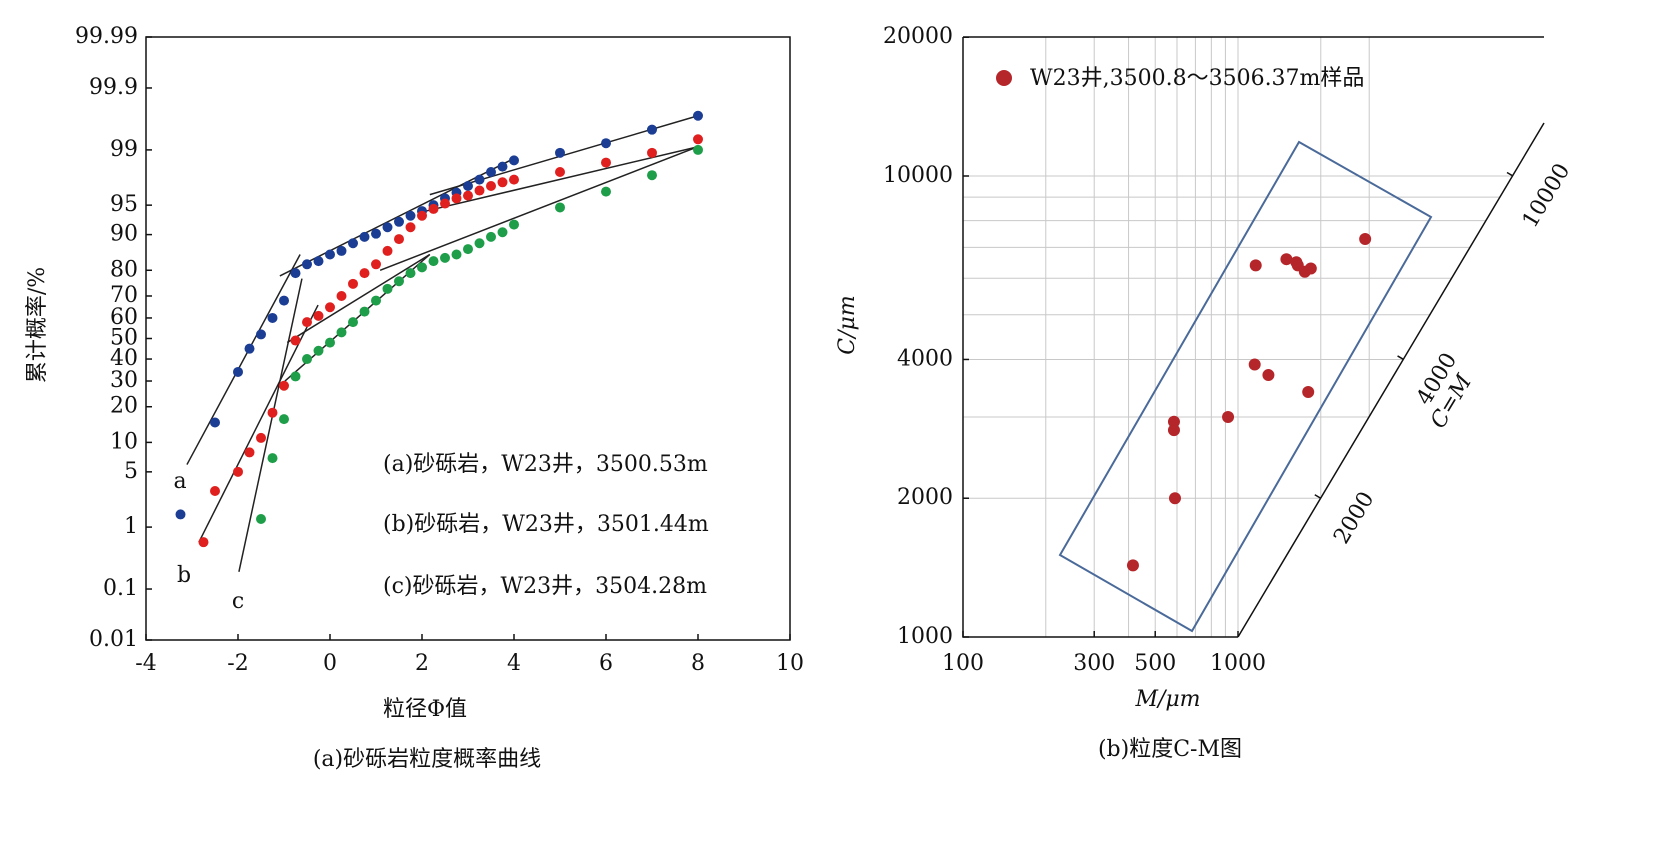 The image size is (1654, 853). Describe the element at coordinates (124, 149) in the screenshot. I see `y-tick-label: 99` at that location.